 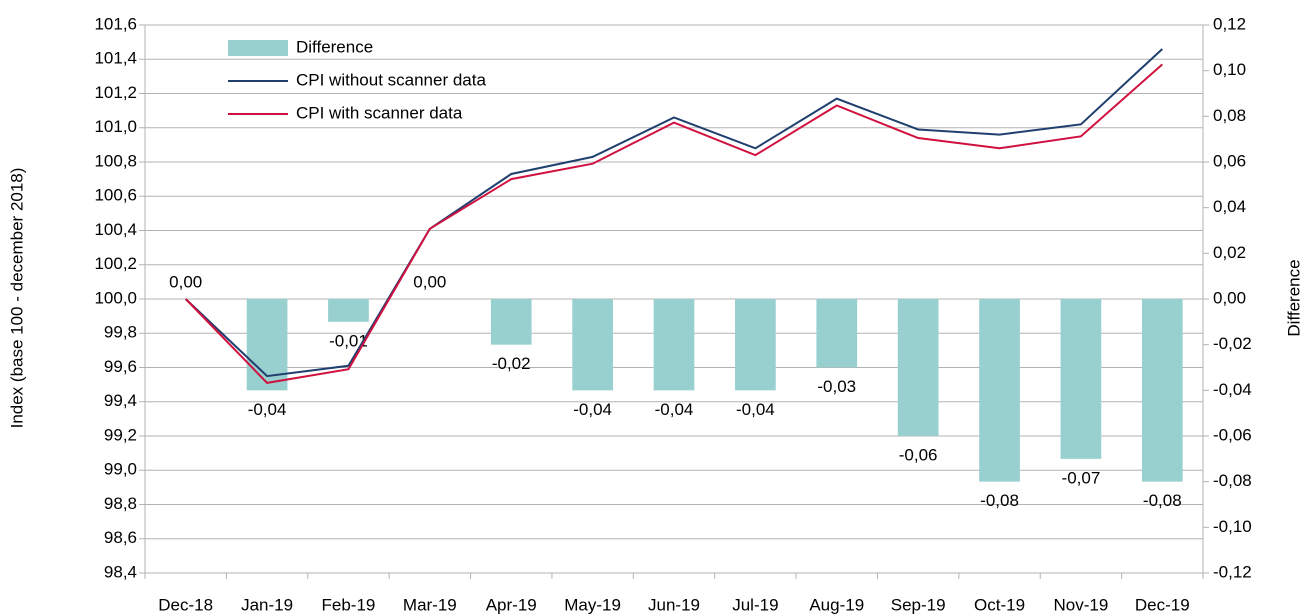 I want to click on y2-tick-label: 0,02, so click(x=1229, y=252).